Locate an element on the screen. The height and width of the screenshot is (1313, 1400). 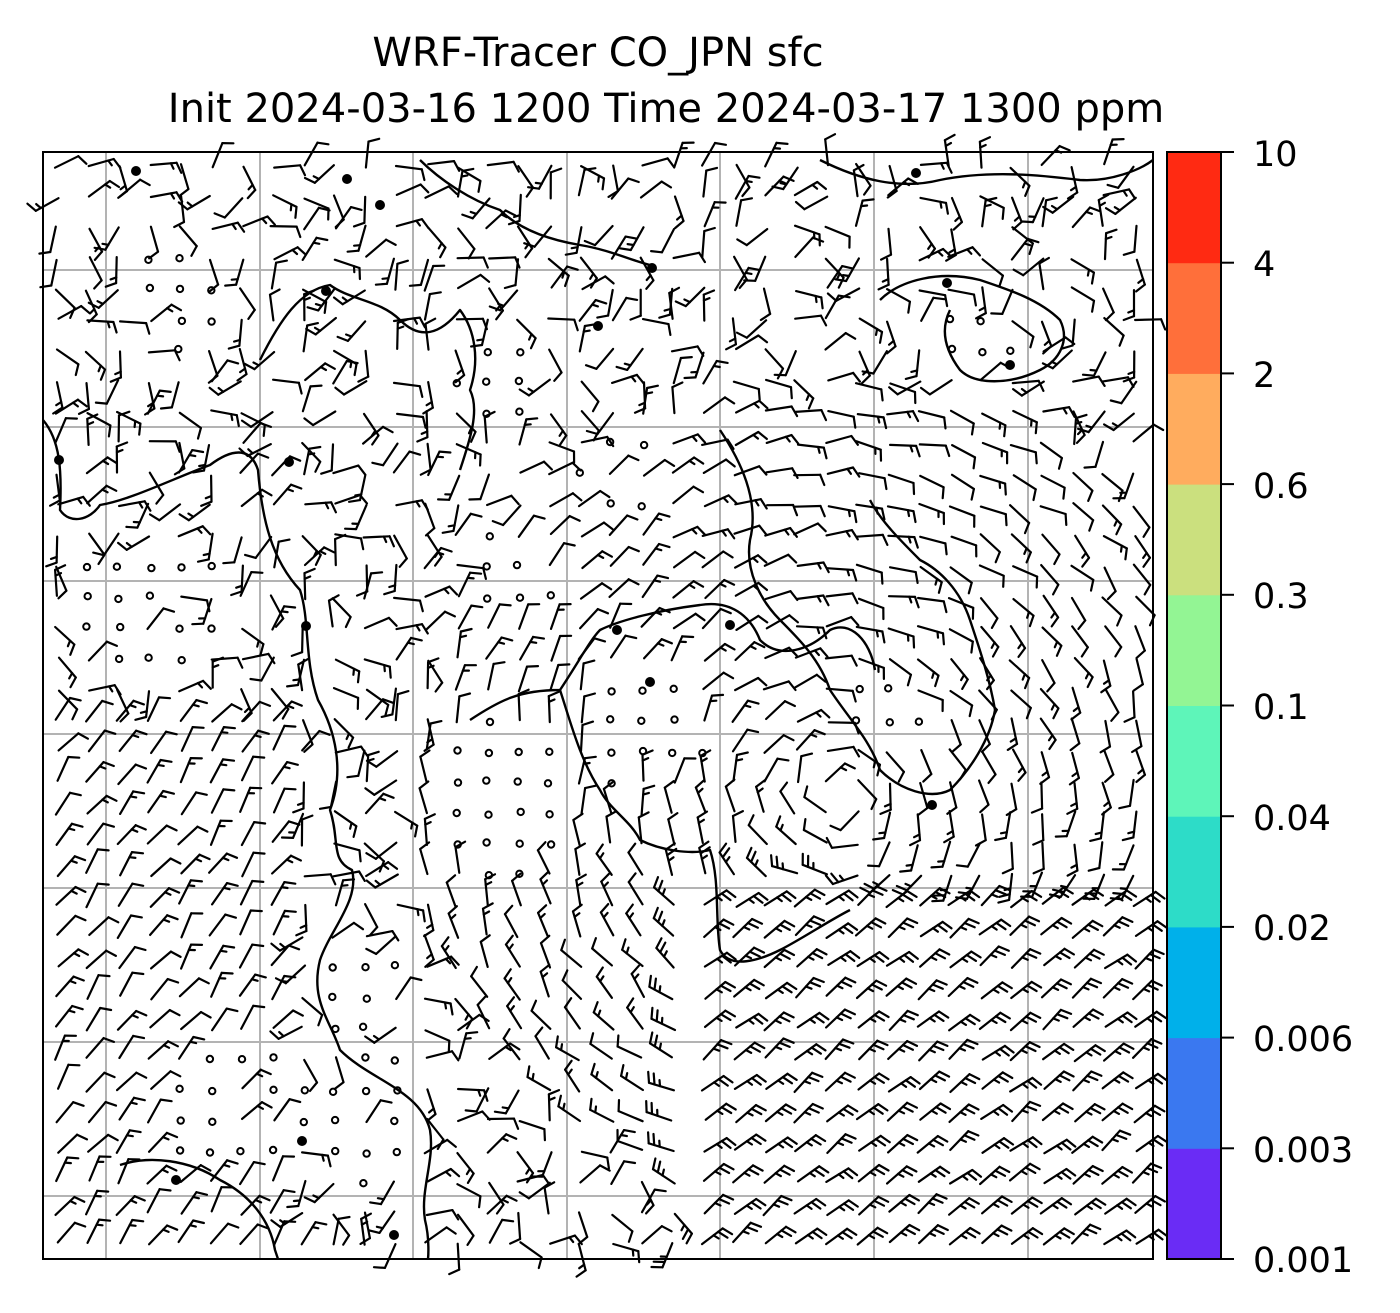
colorbar-label-10: 10 is located at coordinates (1275, 155).